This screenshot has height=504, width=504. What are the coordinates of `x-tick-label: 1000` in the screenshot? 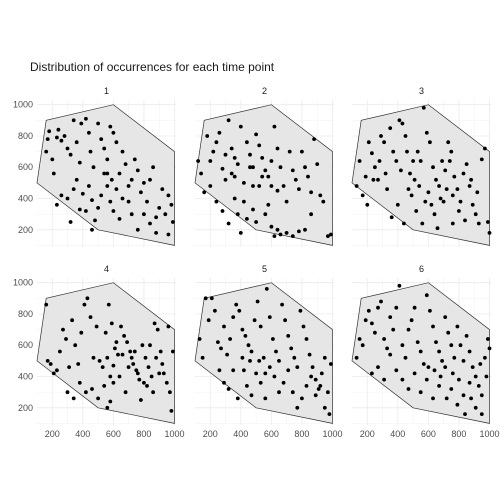 It's located at (174, 434).